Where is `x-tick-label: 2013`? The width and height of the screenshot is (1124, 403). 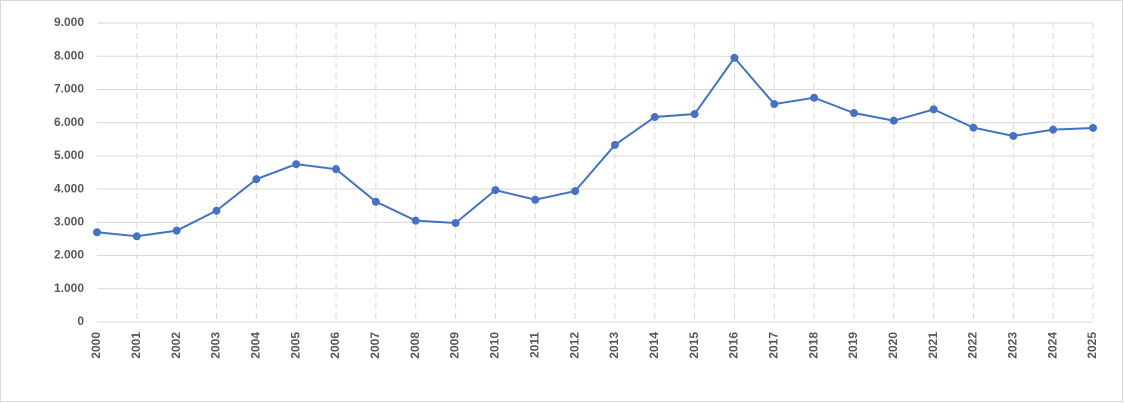 x-tick-label: 2013 is located at coordinates (614, 345).